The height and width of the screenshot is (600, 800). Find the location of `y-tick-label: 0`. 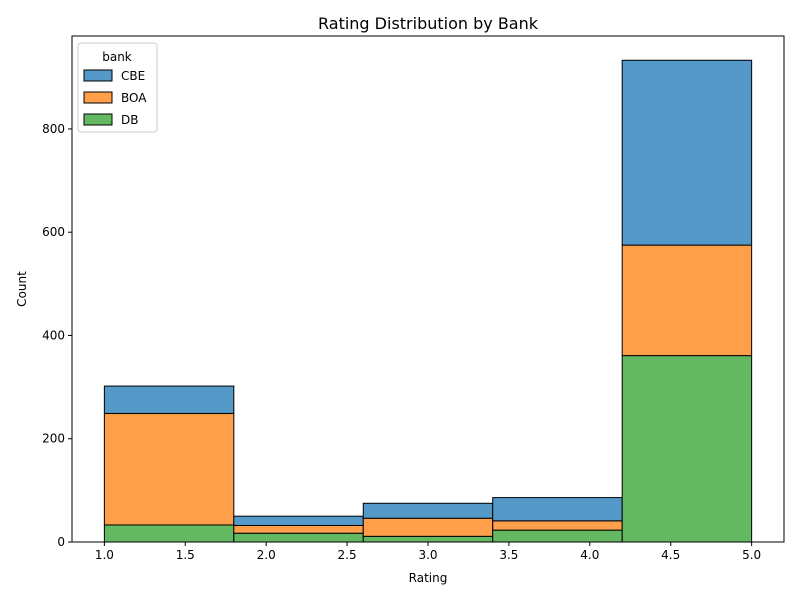

y-tick-label: 0 is located at coordinates (61, 542).